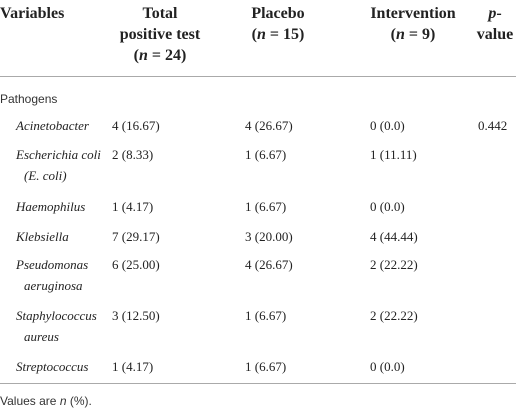  Describe the element at coordinates (394, 236) in the screenshot. I see `cell: 4 (44.44)` at that location.